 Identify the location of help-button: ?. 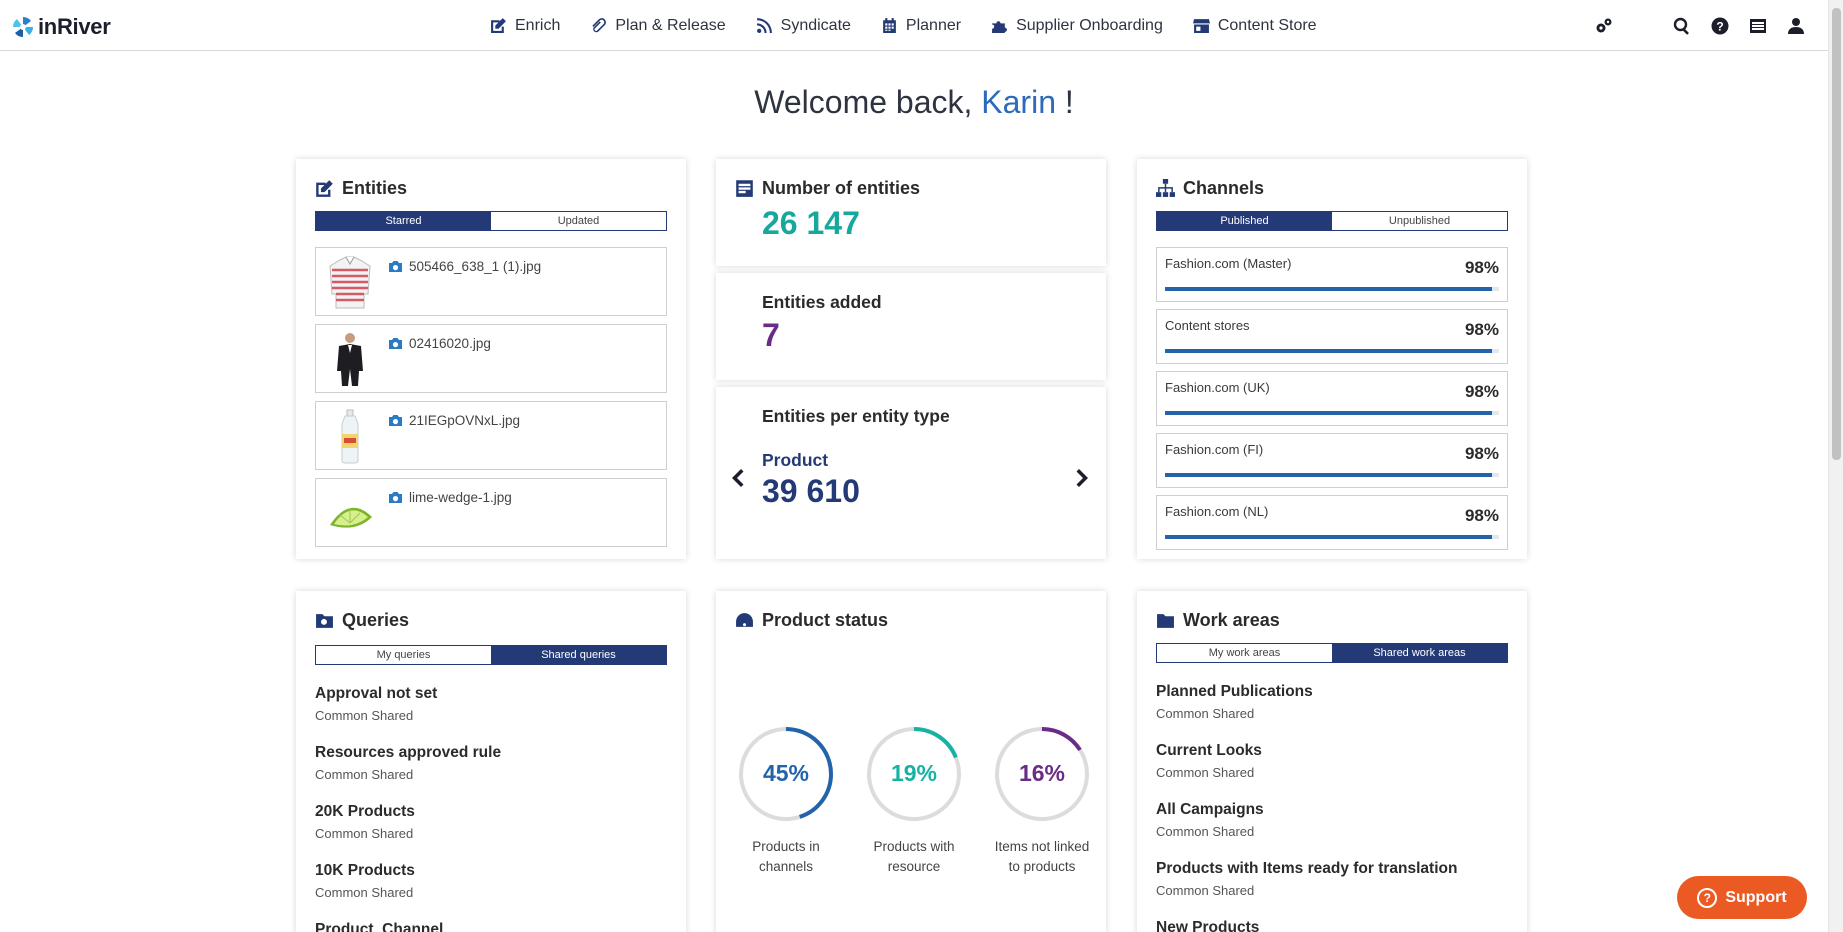
(1720, 26).